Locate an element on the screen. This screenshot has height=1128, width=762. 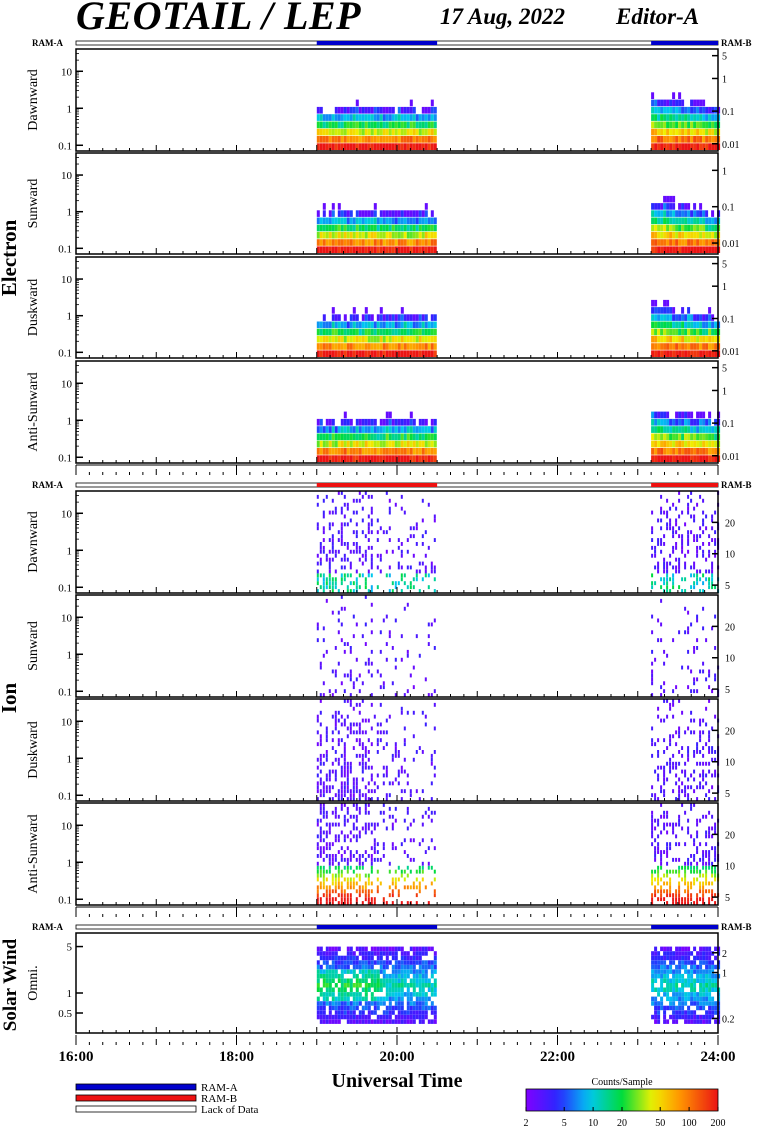
ion-duskward-time-ticks is located at coordinates (397, 798).